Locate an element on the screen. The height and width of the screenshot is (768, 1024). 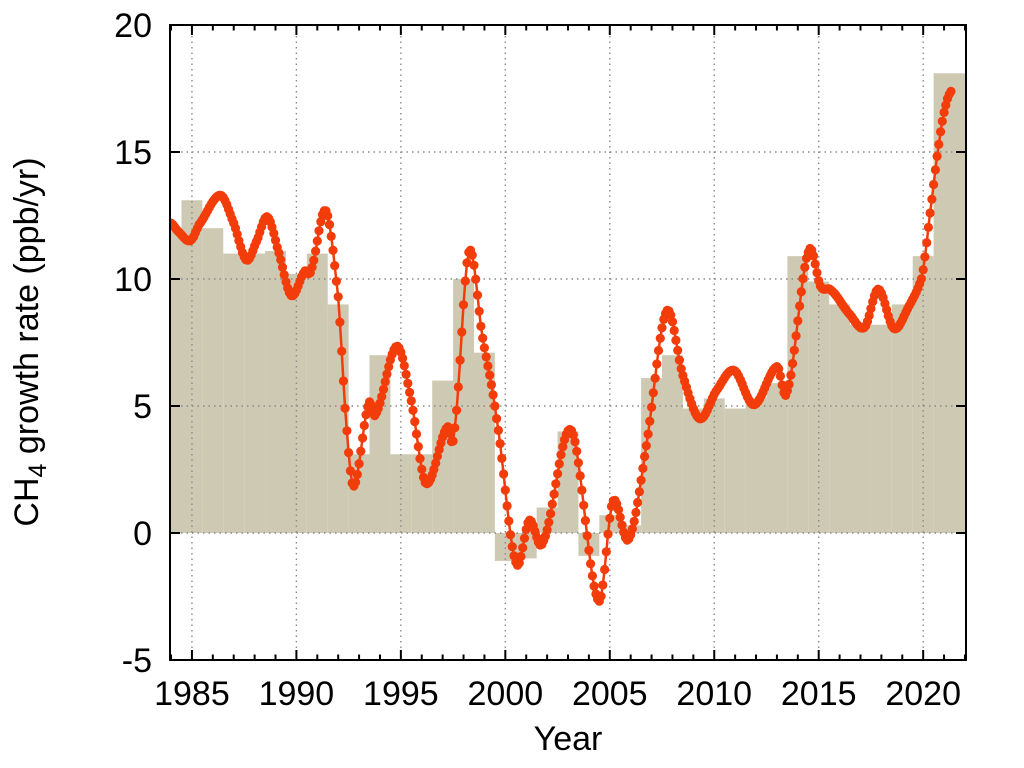
x-tick-label: 1985 is located at coordinates (192, 694).